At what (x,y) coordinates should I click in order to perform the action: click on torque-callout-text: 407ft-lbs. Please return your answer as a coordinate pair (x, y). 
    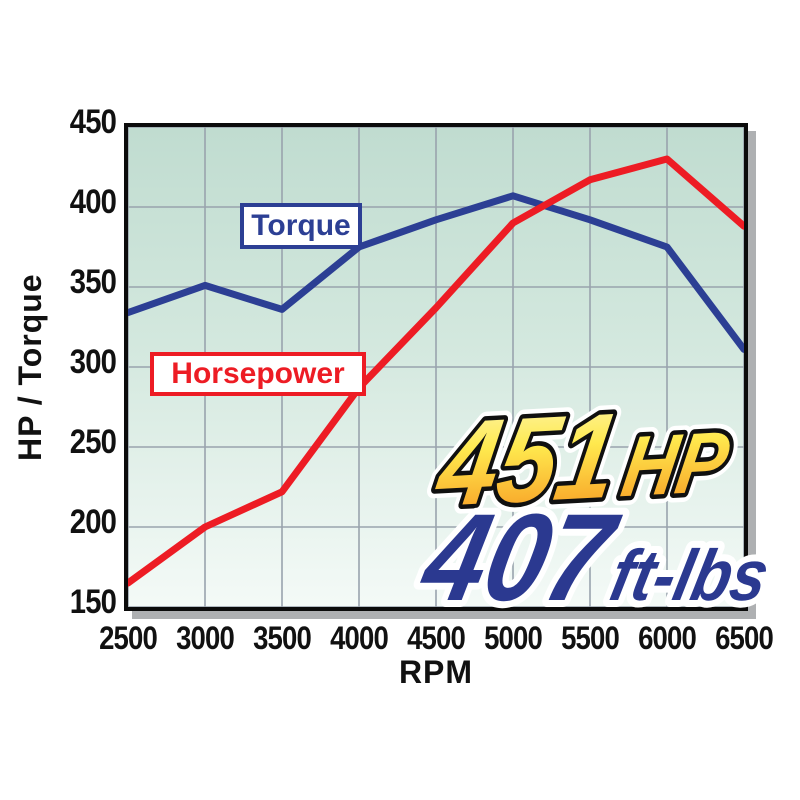
    Looking at the image, I should click on (594, 556).